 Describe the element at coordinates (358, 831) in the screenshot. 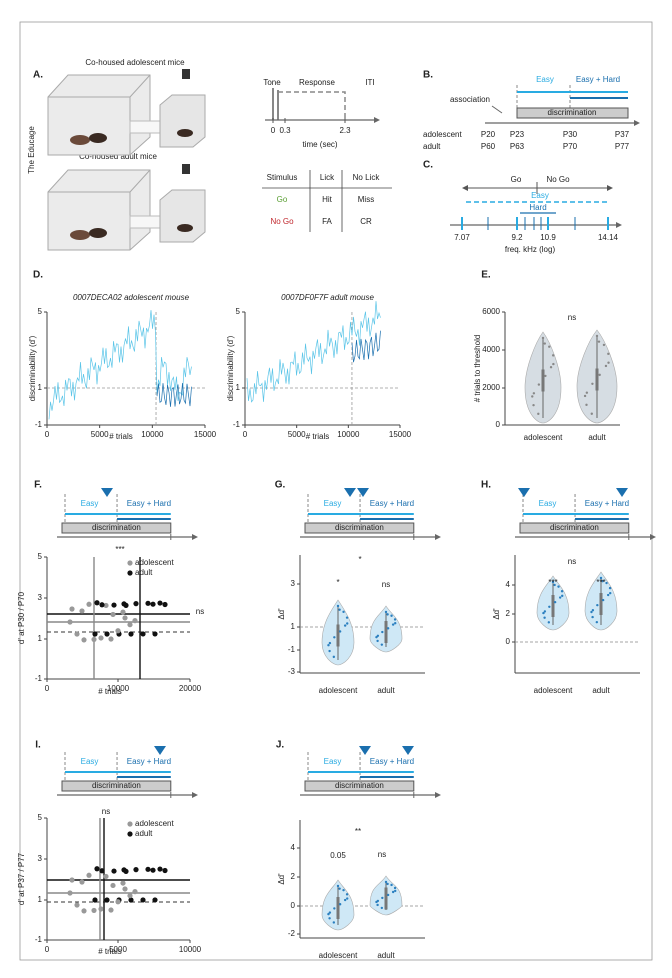

I see `label: **` at that location.